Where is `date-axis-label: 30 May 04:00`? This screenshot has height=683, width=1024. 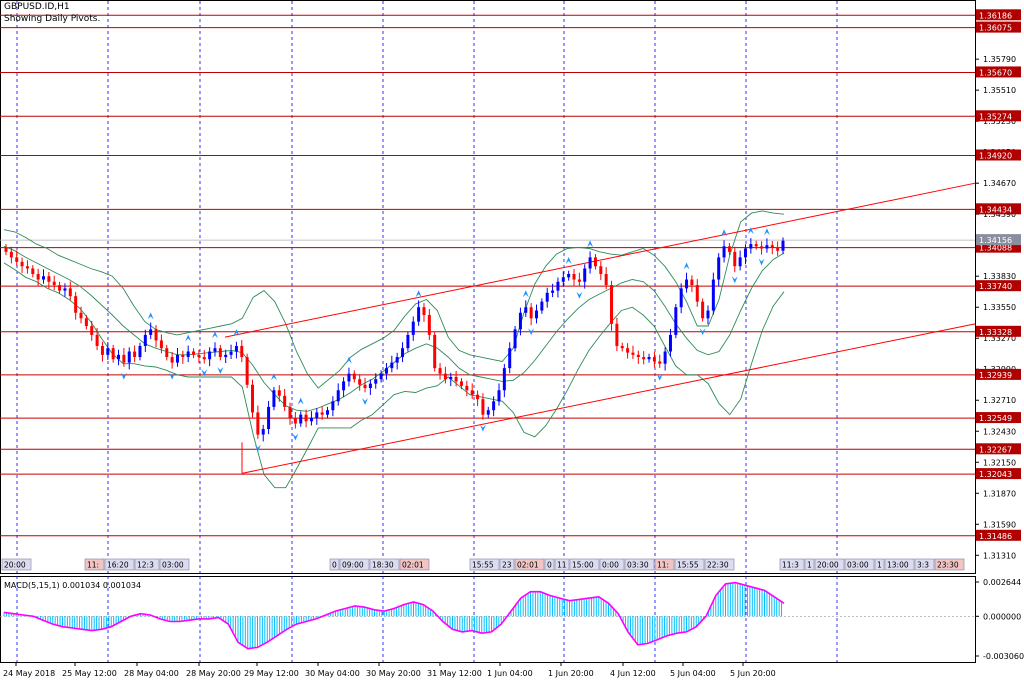
date-axis-label: 30 May 04:00 is located at coordinates (332, 673).